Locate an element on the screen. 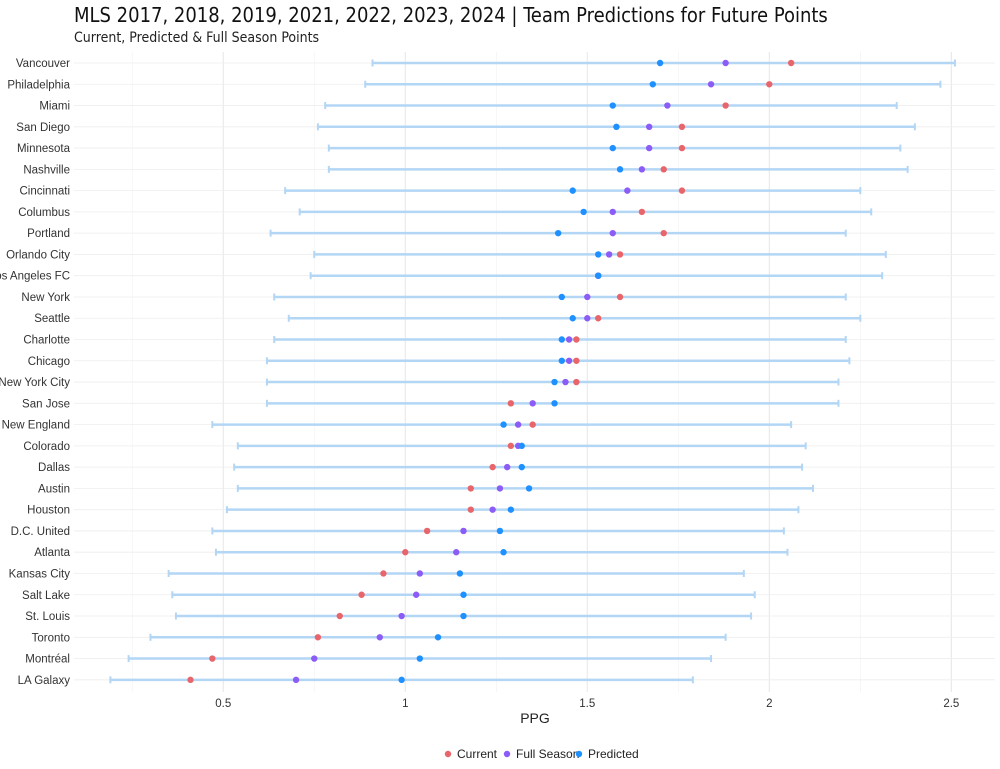  y-tick-label: St. Louis is located at coordinates (47, 617).